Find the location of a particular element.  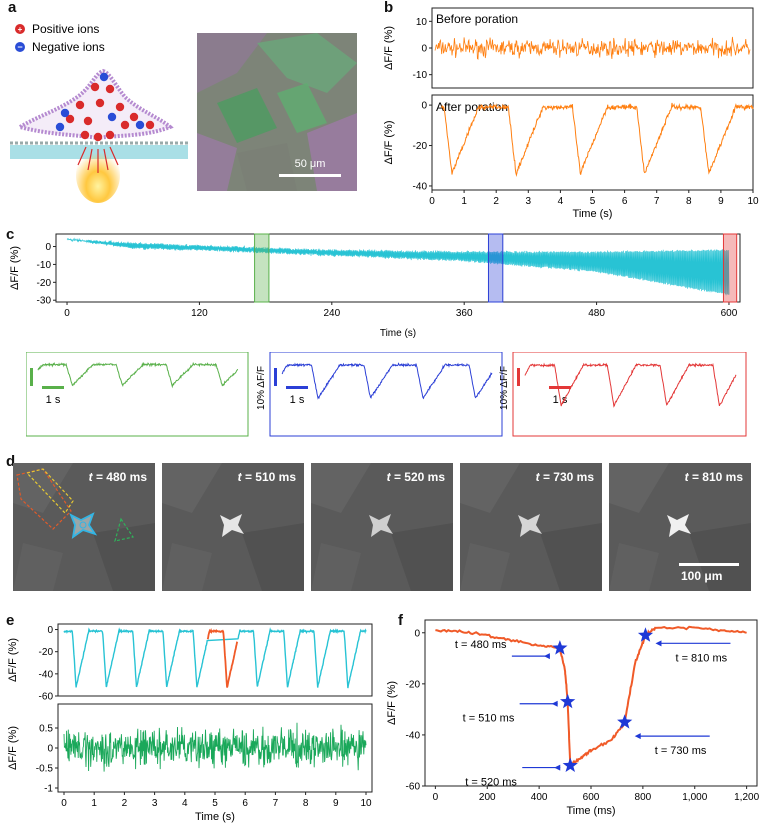

d-roi-green is located at coordinates (124, 529).